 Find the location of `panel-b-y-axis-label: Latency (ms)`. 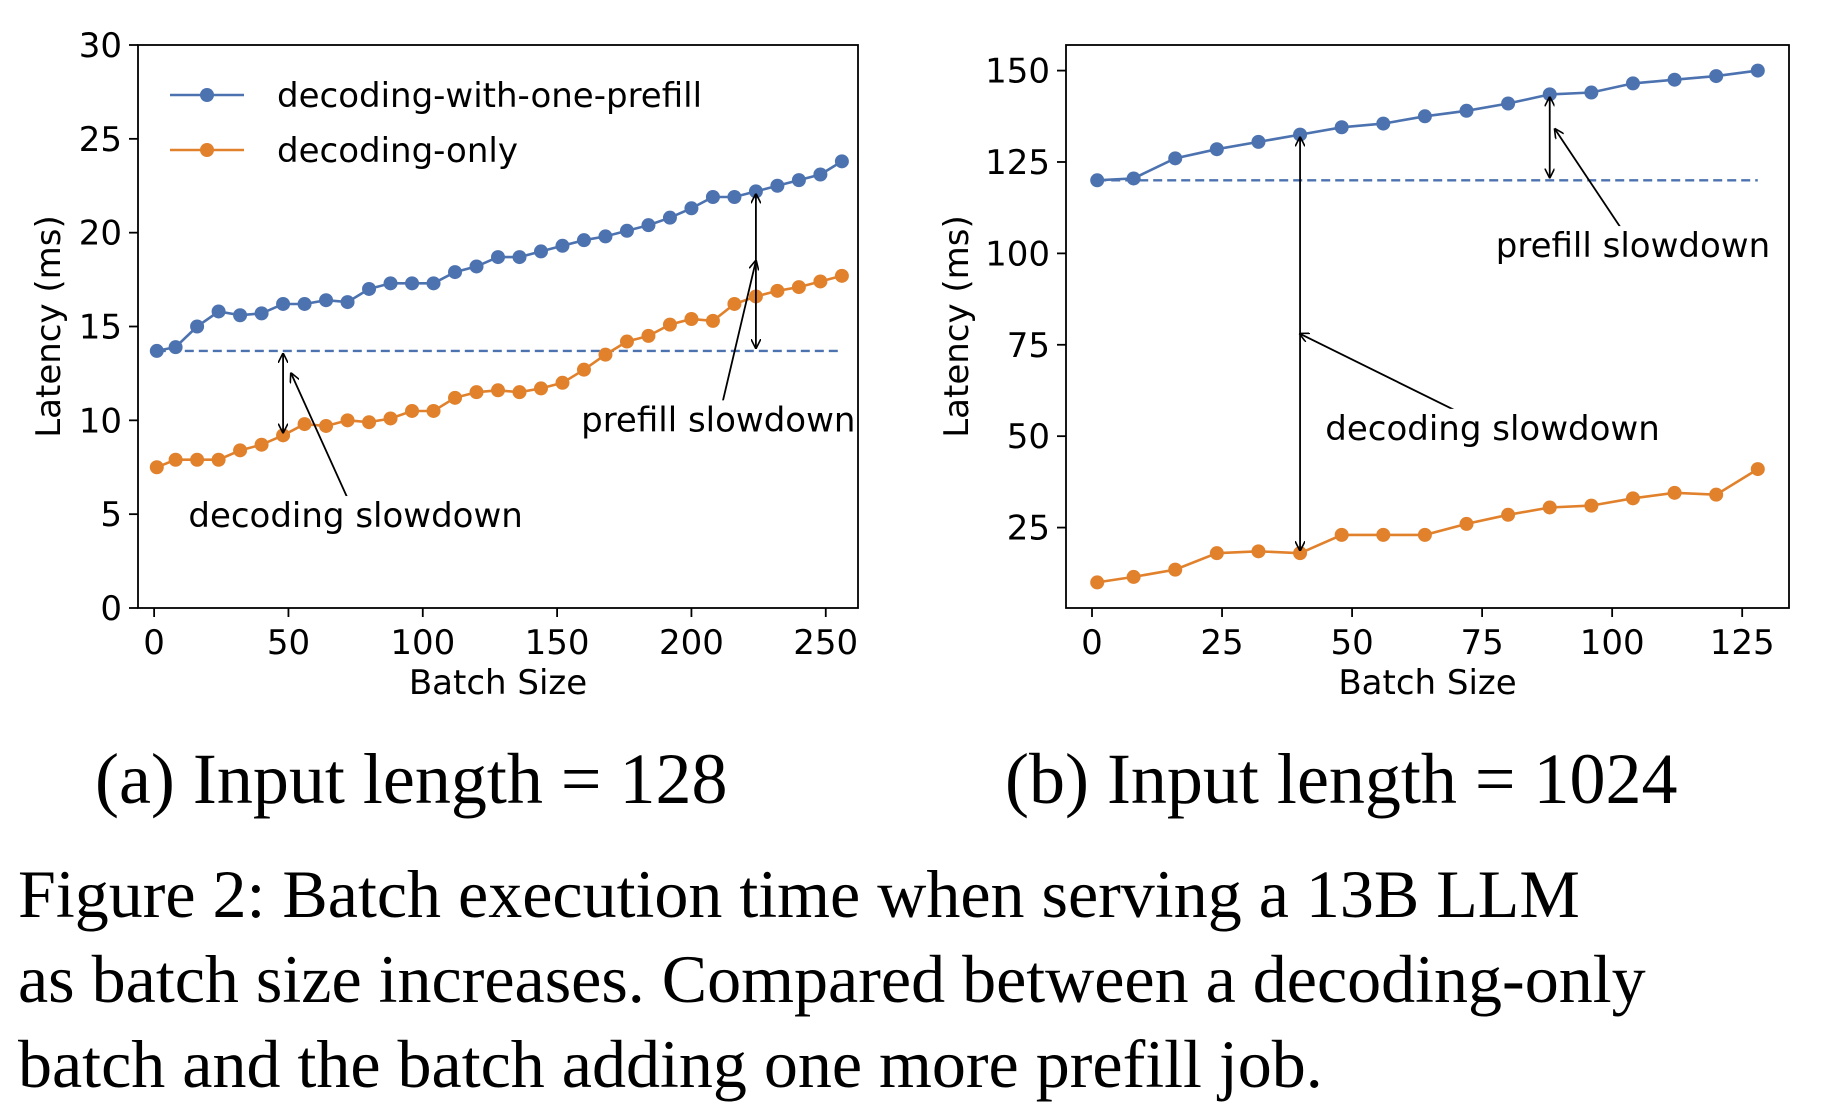

panel-b-y-axis-label: Latency (ms) is located at coordinates (957, 326).